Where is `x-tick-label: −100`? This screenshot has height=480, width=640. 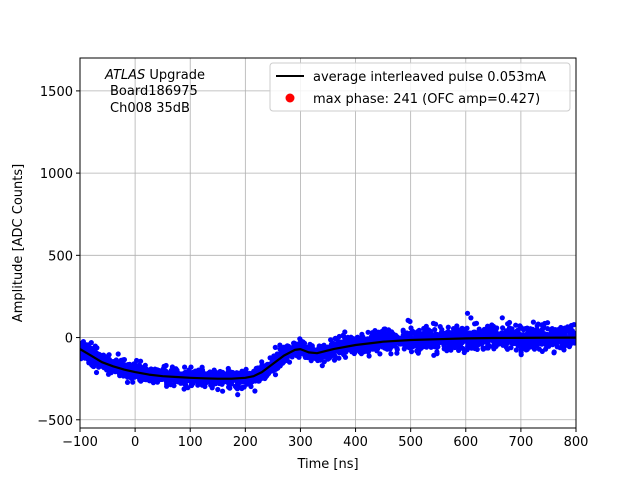
x-tick-label: −100 is located at coordinates (80, 442).